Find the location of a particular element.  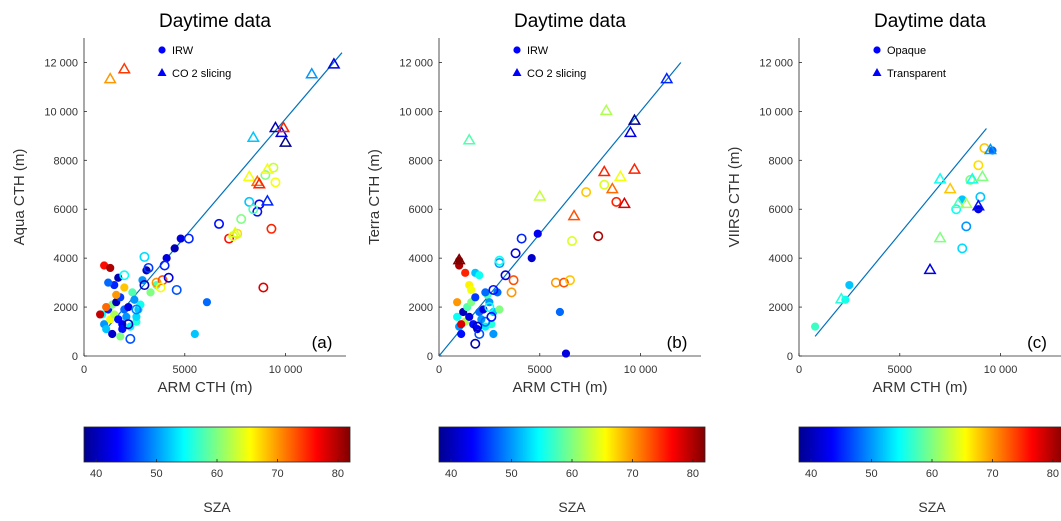

legend-label: CO 2 slicing is located at coordinates (201, 74).